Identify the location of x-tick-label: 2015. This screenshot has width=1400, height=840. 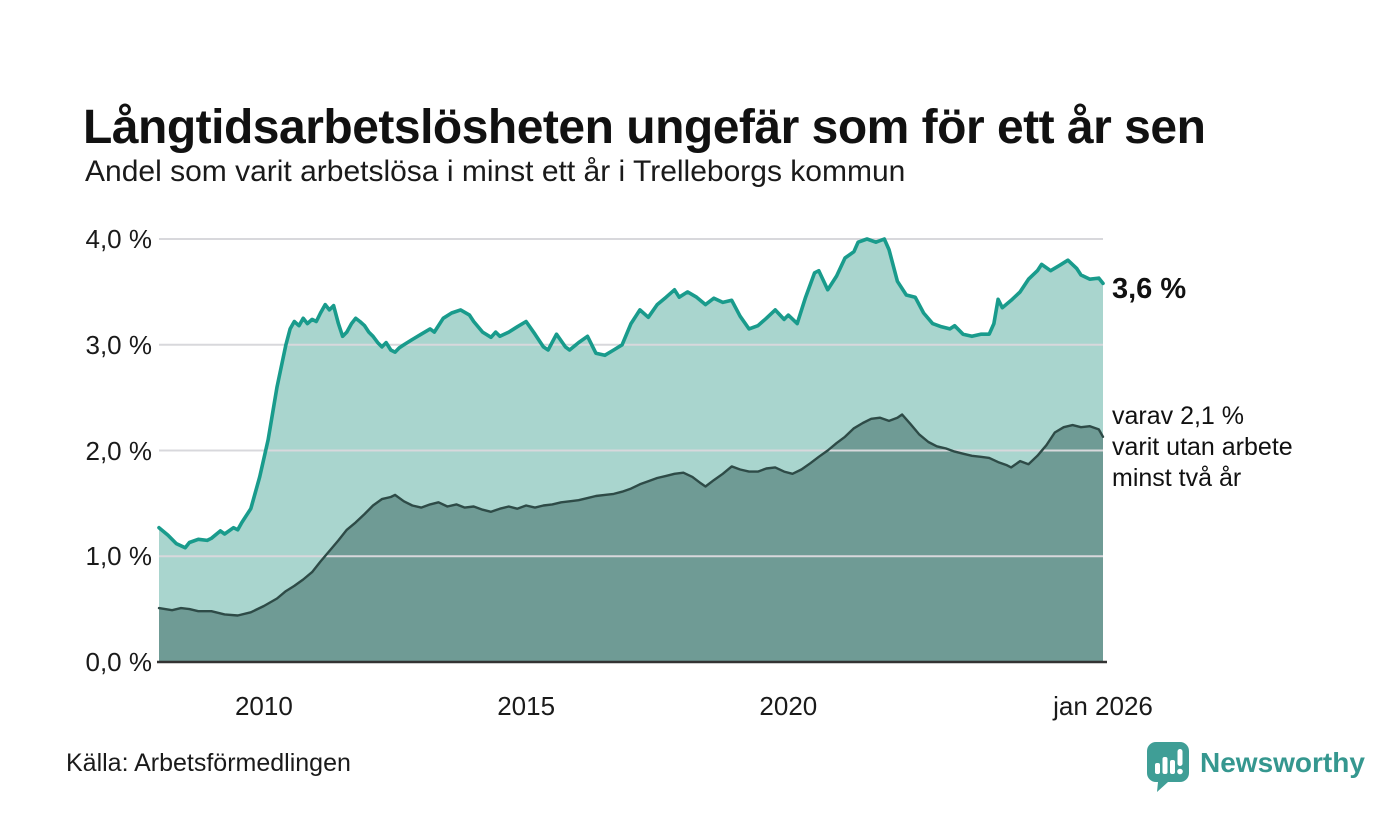
(526, 706).